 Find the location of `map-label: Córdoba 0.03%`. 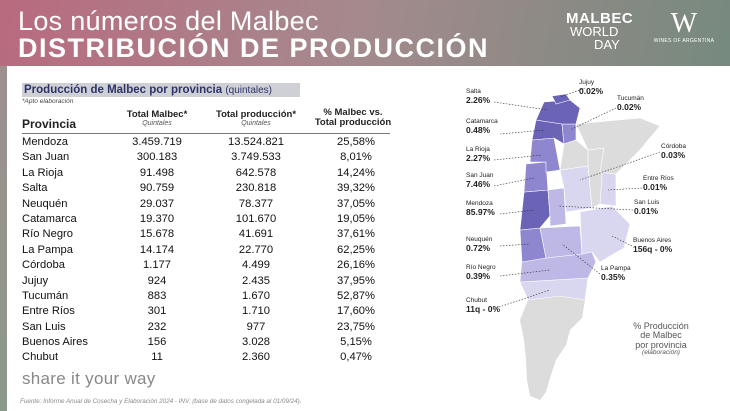

map-label: Córdoba 0.03% is located at coordinates (673, 152).